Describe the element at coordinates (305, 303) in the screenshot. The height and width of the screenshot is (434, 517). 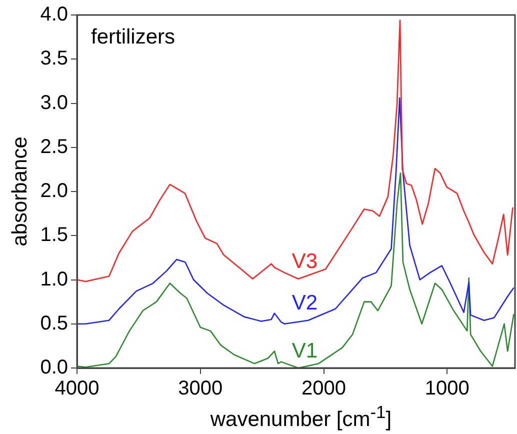
I see `series-label: V2` at that location.